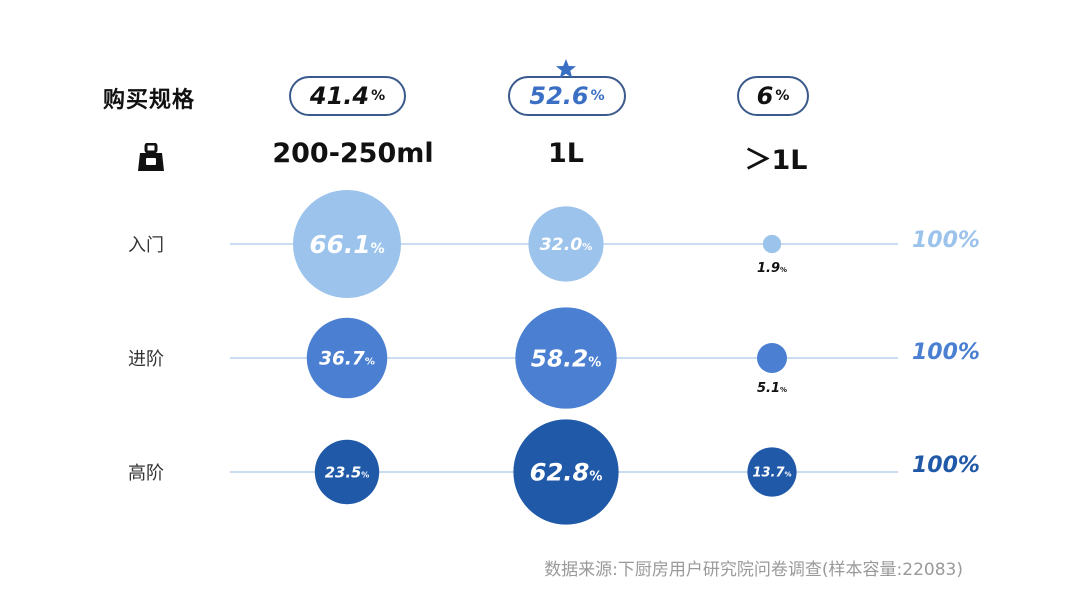  What do you see at coordinates (566, 153) in the screenshot?
I see `category-label-1l: 1L` at bounding box center [566, 153].